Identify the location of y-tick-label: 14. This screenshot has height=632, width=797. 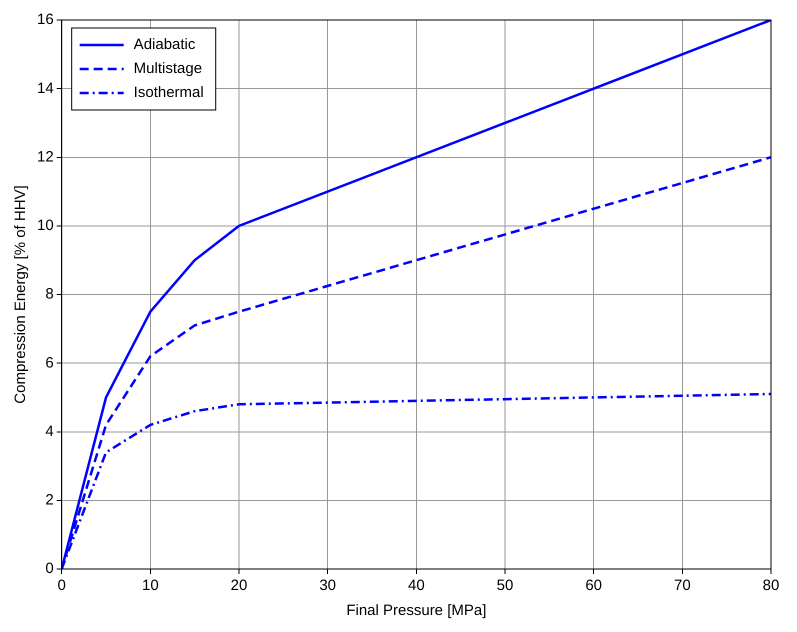
(45, 88).